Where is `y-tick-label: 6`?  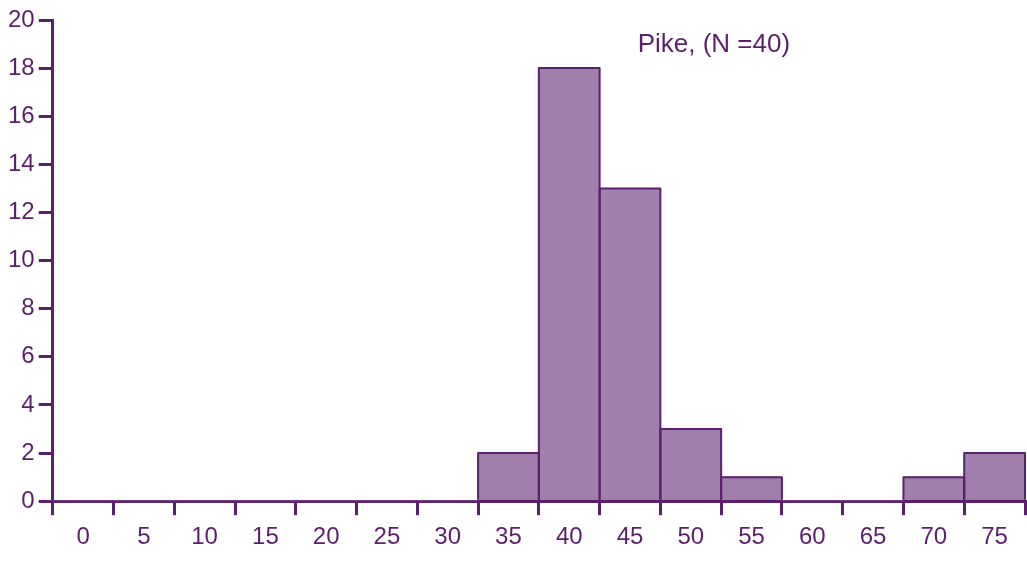
y-tick-label: 6 is located at coordinates (28, 355).